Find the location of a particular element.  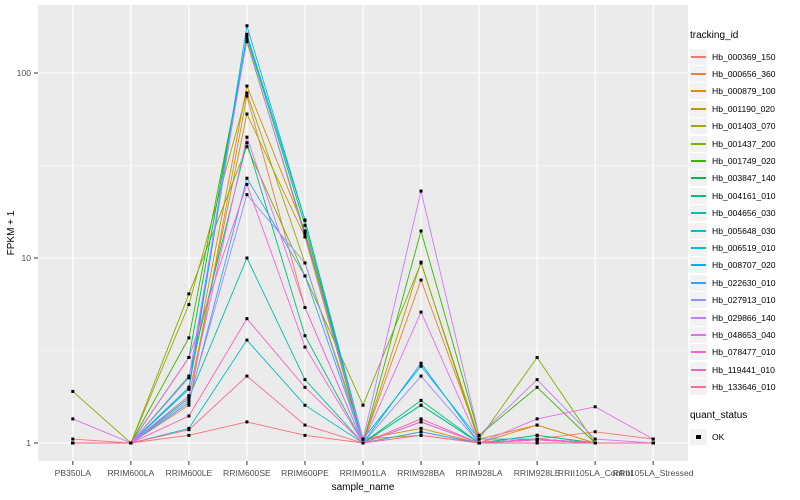

x-tick-label: RRIM600SE is located at coordinates (247, 473).